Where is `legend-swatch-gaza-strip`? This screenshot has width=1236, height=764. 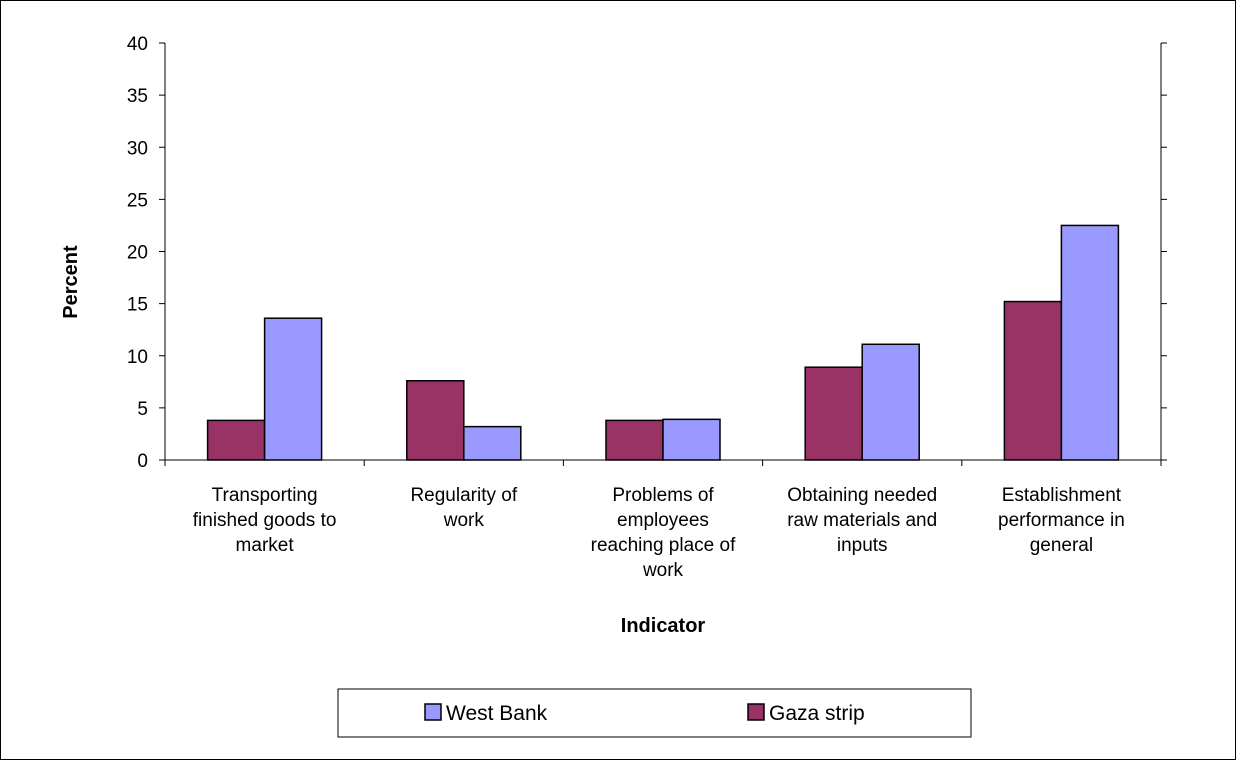
legend-swatch-gaza-strip is located at coordinates (756, 712).